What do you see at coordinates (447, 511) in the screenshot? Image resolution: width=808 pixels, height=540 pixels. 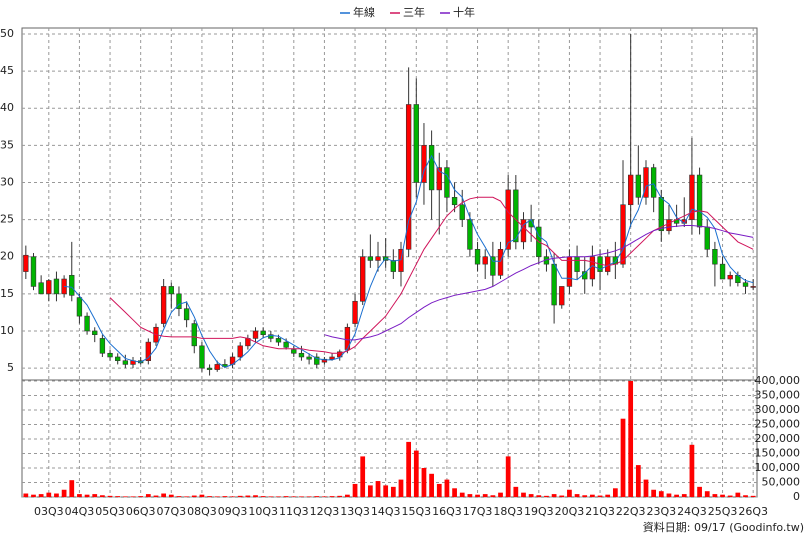 I see `x-tick-label: 16Q3` at bounding box center [447, 511].